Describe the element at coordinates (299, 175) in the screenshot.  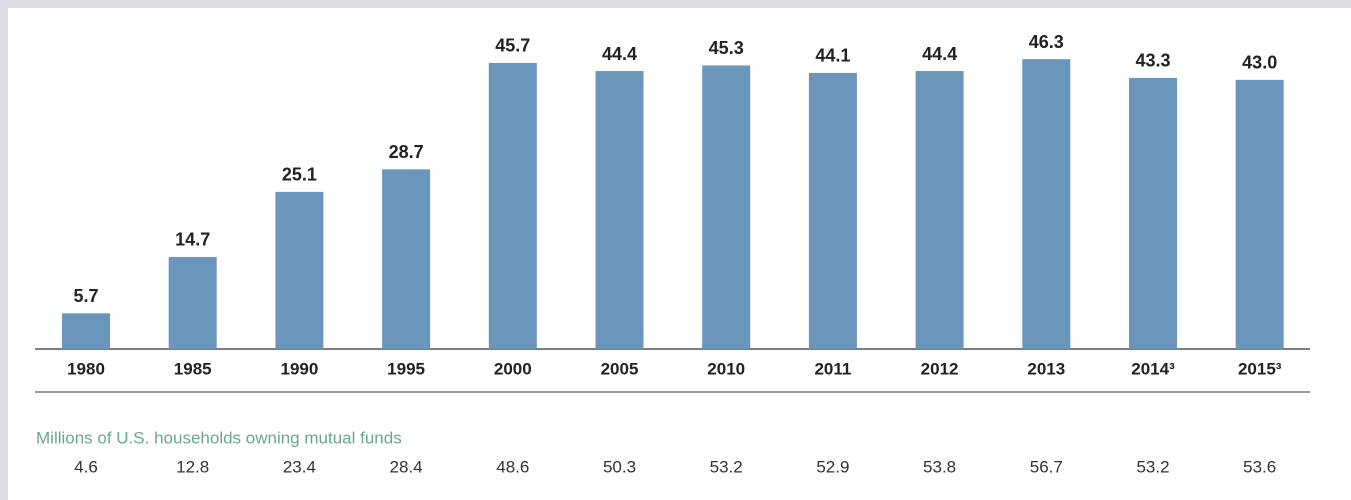
I see `value-label: 25.1` at that location.